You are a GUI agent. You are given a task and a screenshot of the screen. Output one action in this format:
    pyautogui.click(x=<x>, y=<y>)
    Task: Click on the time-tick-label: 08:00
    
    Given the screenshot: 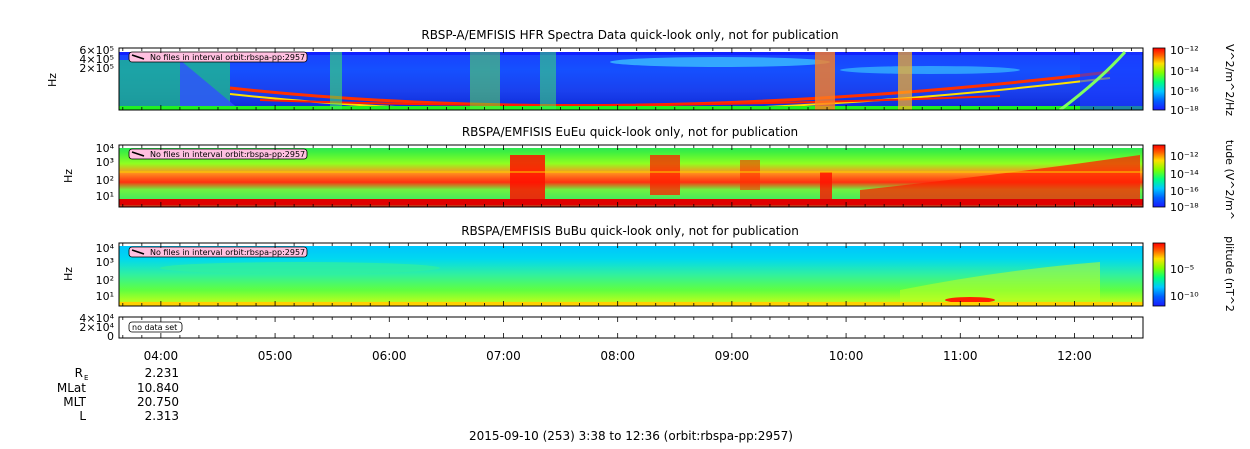 What is the action you would take?
    pyautogui.click(x=617, y=356)
    